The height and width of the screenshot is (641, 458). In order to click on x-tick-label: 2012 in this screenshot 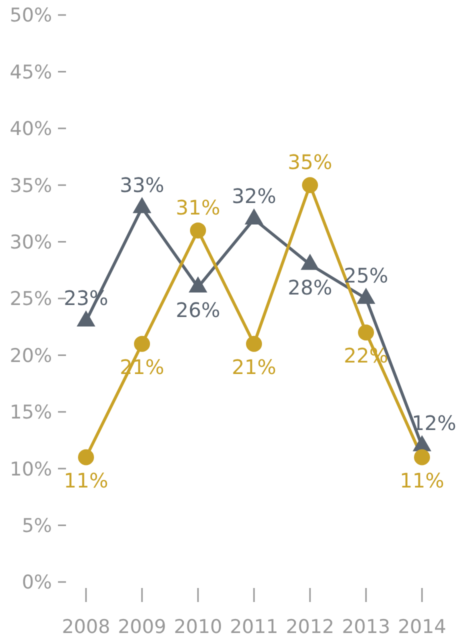, I will do `click(310, 627)`.